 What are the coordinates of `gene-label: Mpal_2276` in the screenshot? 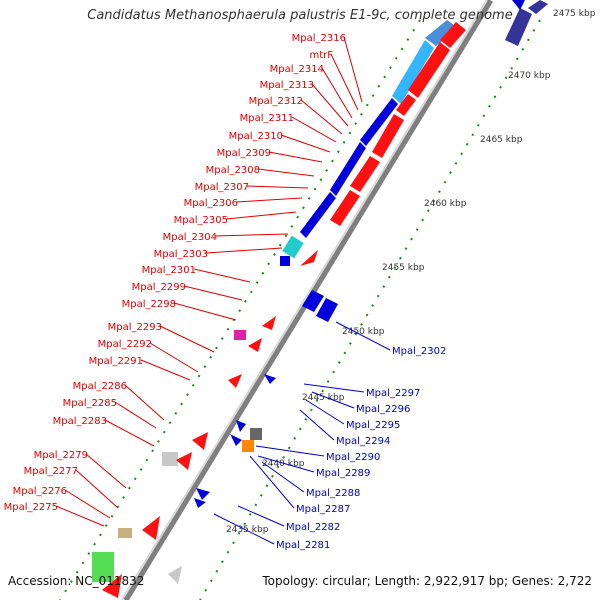 It's located at (40, 491).